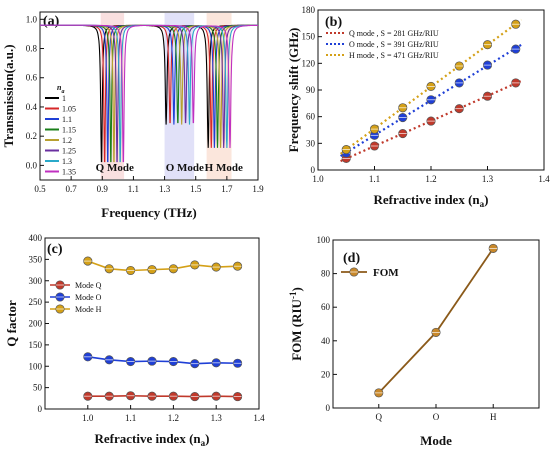  I want to click on panel-b-series, so click(431, 90).